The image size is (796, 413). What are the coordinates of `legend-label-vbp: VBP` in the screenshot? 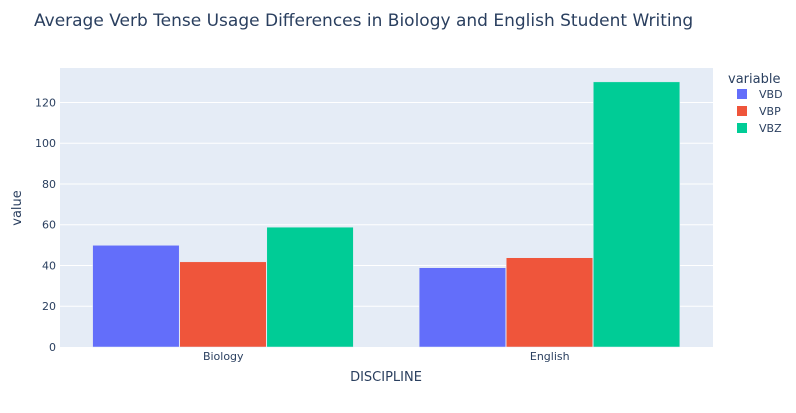 It's located at (770, 111).